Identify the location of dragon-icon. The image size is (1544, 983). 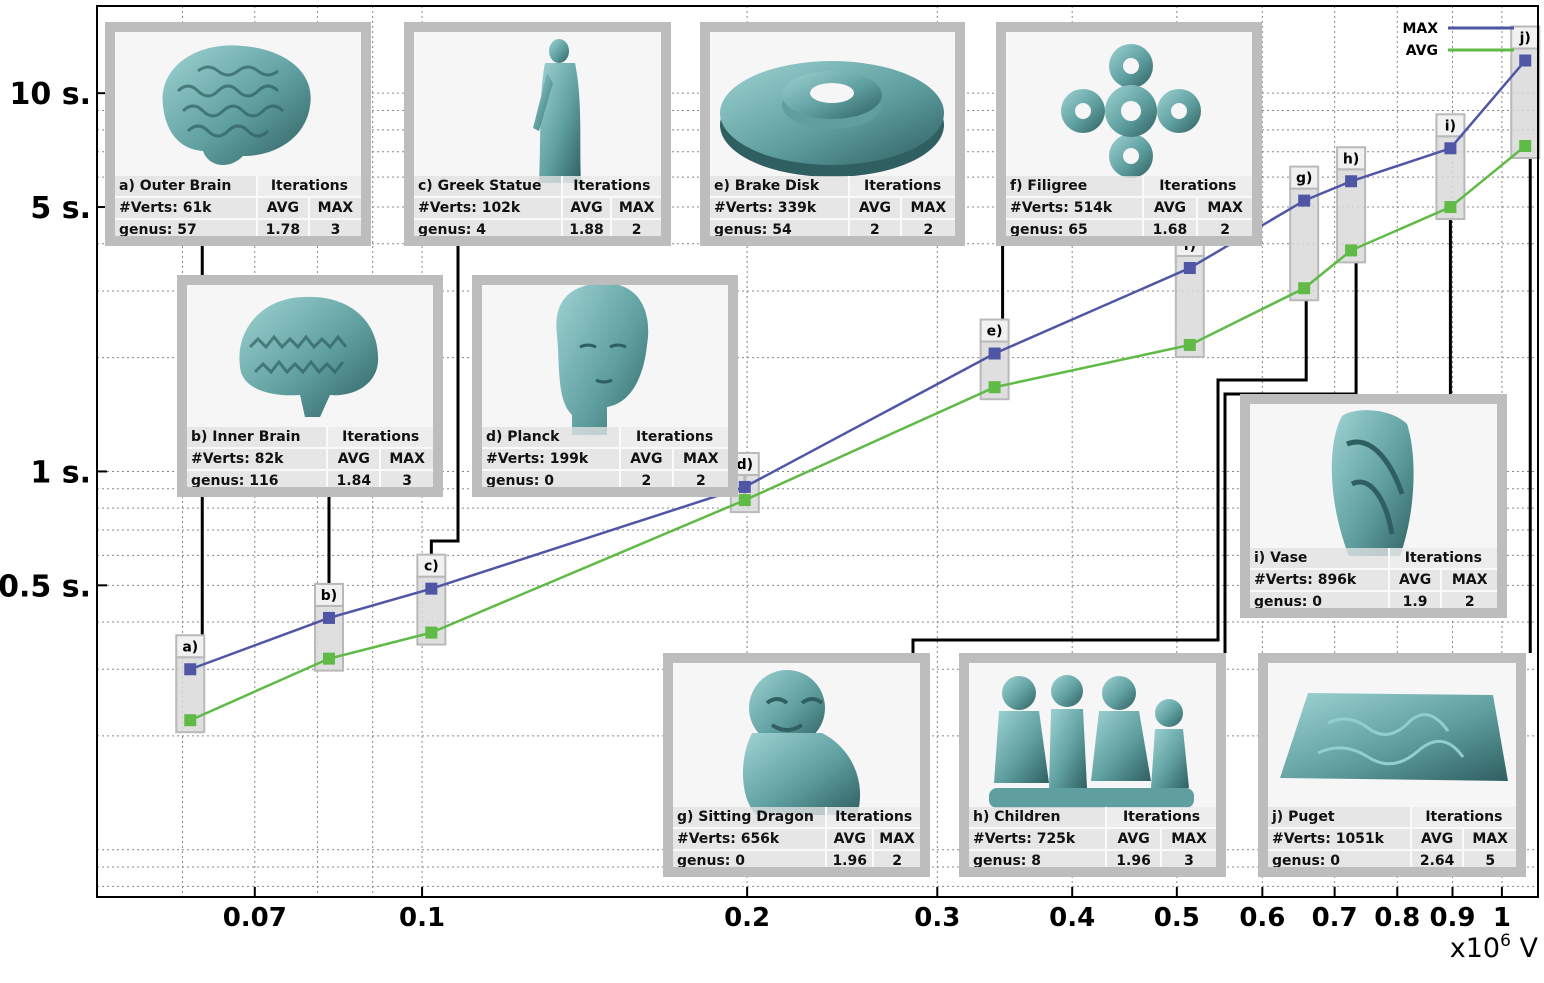
(796, 739).